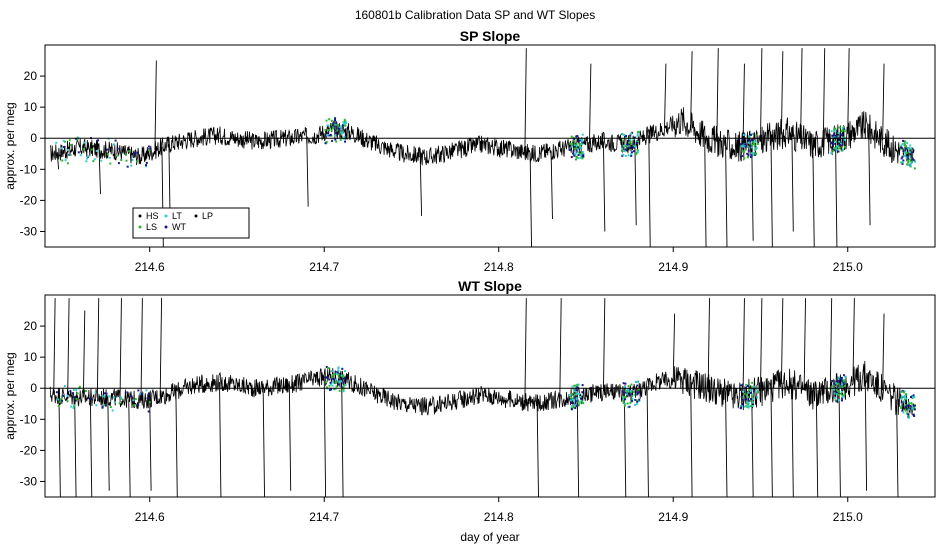  I want to click on panel-title: WT Slope, so click(490, 286).